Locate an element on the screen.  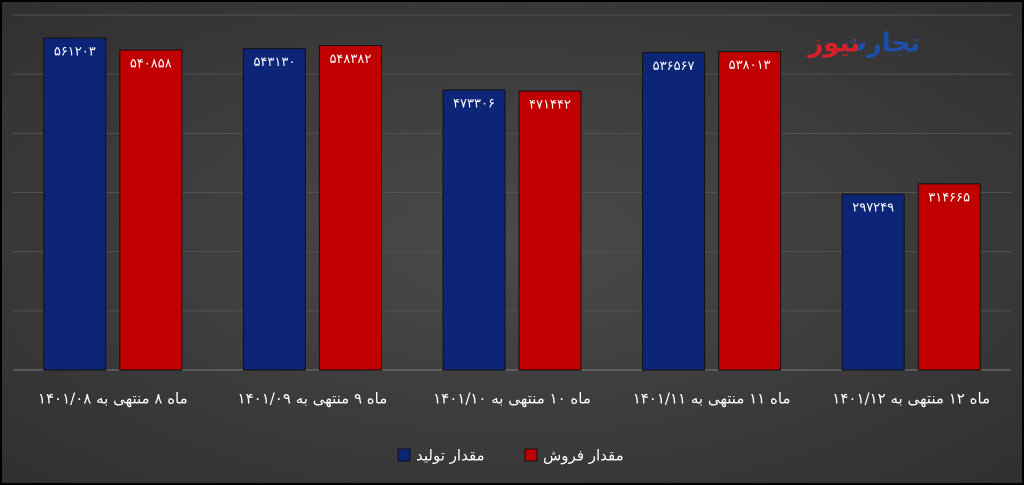
data-label: ۲۹۷۲۴۹ is located at coordinates (873, 208).